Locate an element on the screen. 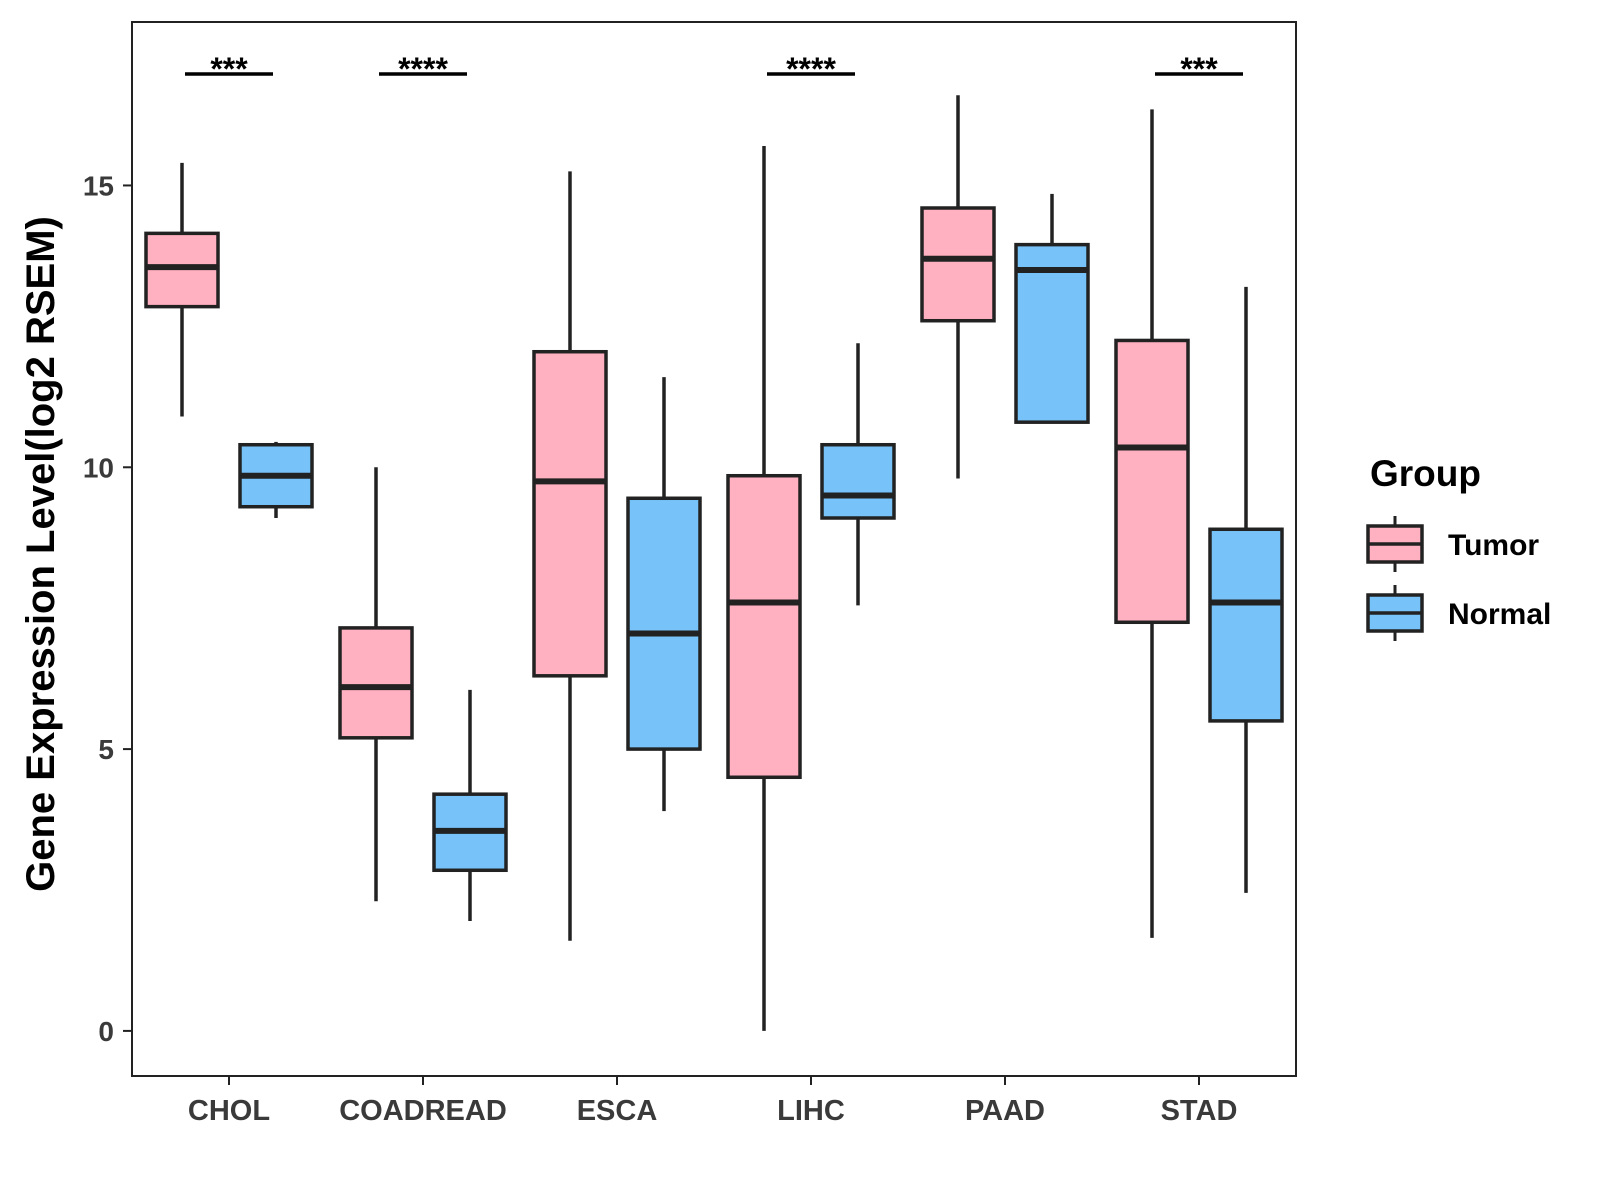 The image size is (1600, 1200). box-body-paad-normal is located at coordinates (1052, 333).